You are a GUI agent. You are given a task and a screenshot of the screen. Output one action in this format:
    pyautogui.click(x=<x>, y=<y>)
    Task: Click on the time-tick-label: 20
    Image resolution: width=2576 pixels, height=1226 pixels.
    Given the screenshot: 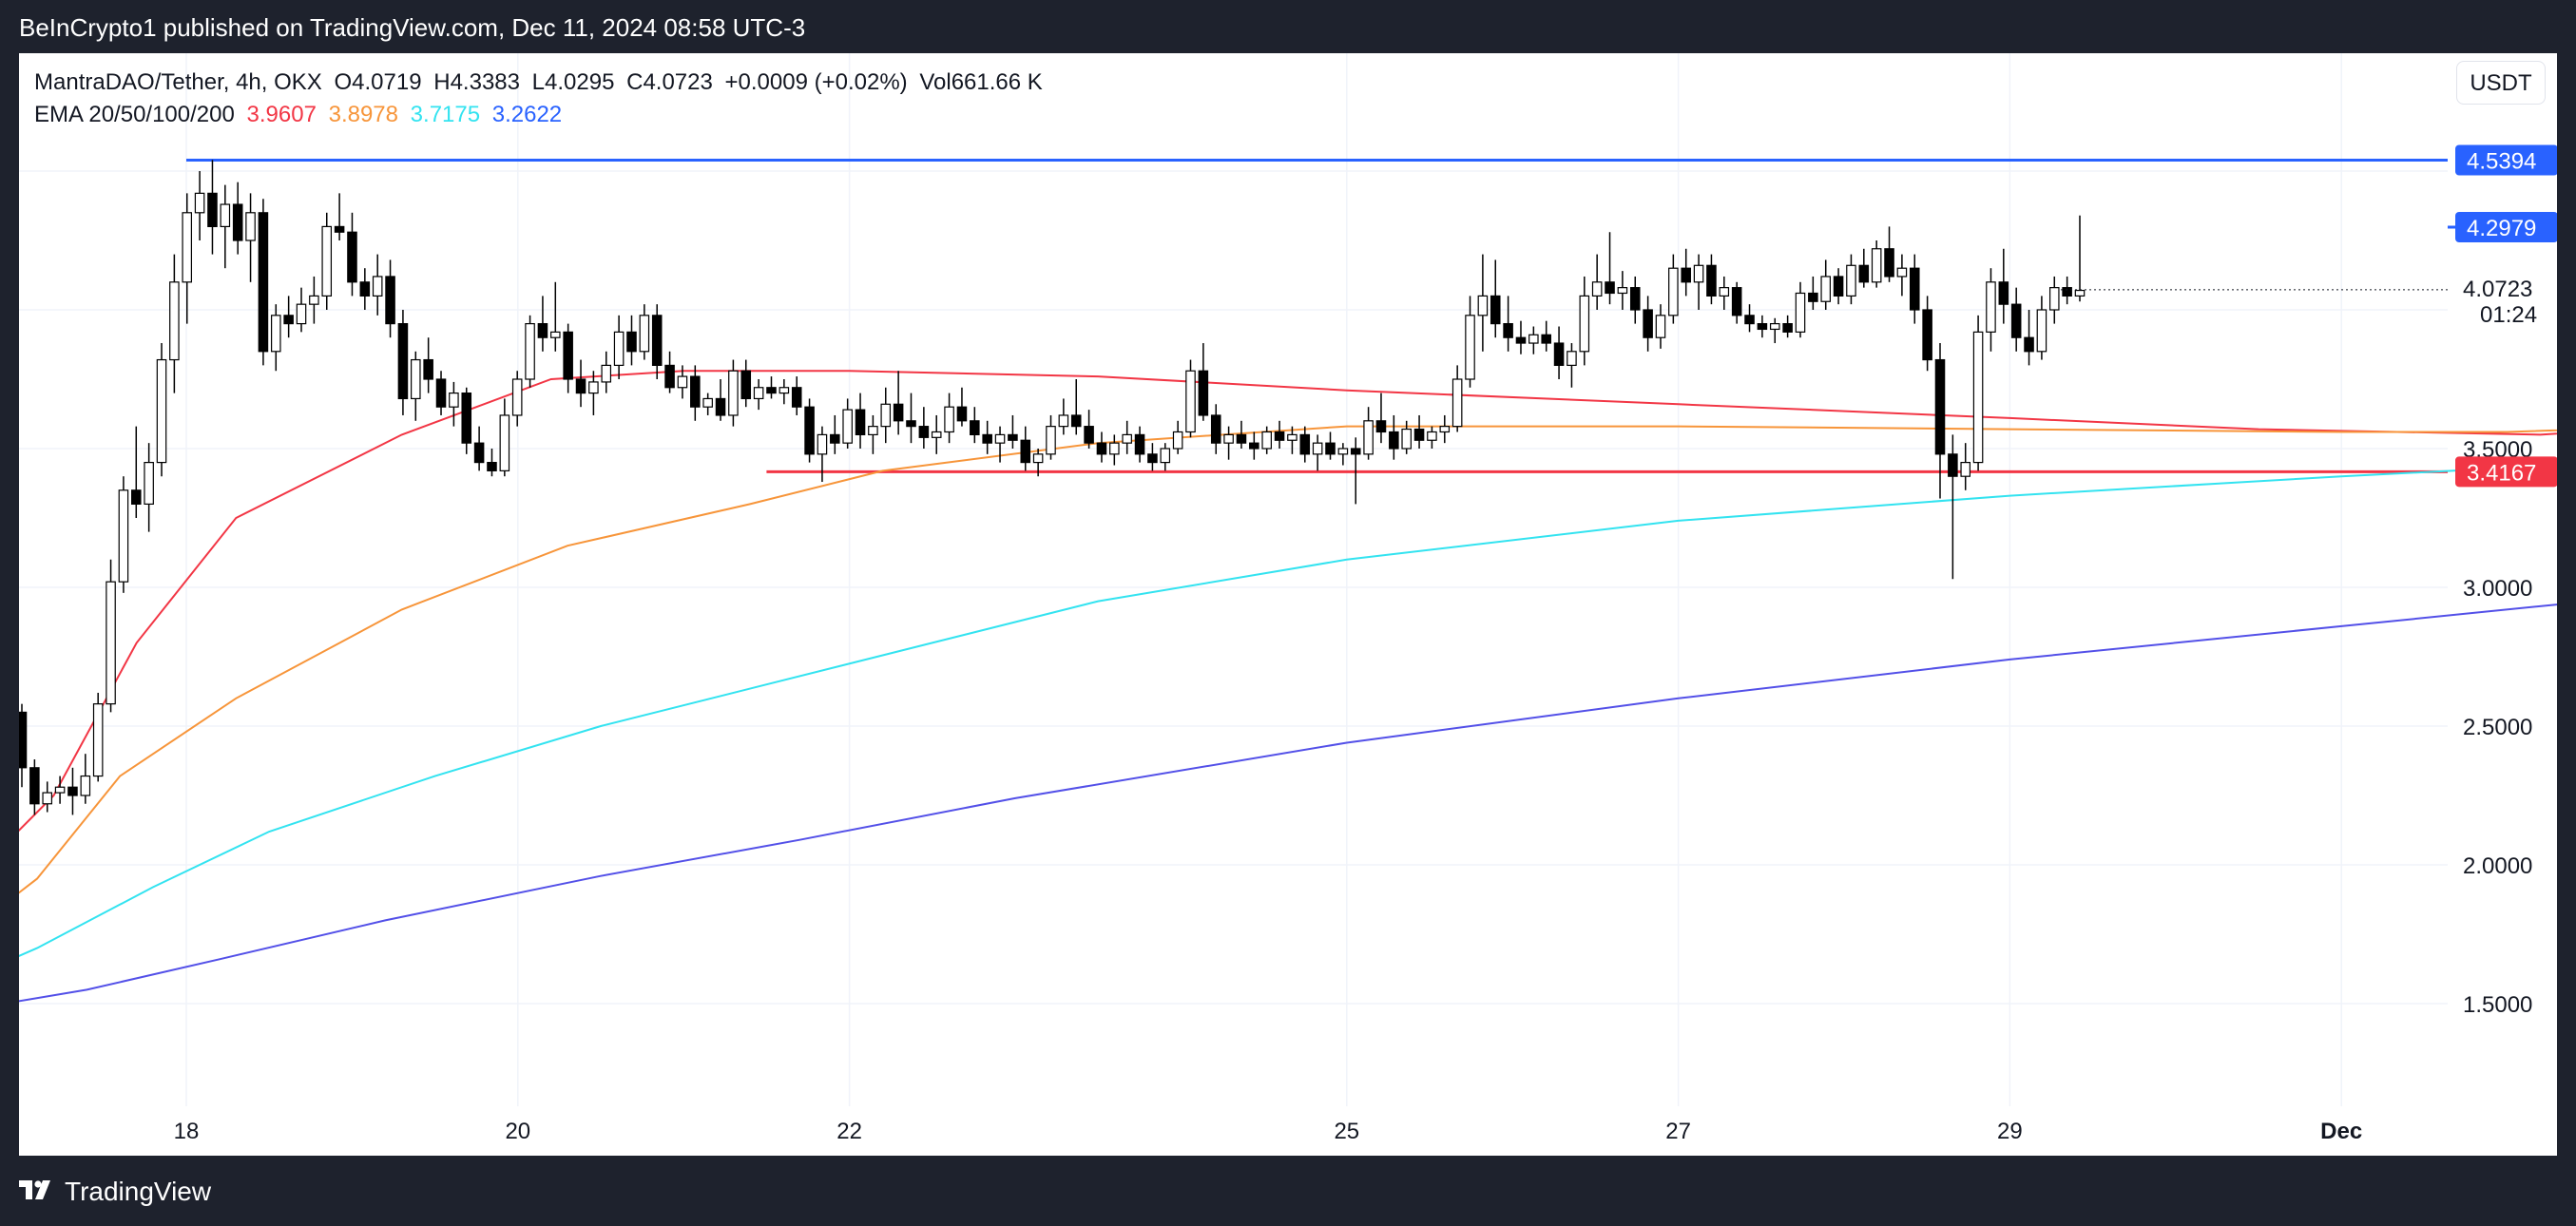 What is the action you would take?
    pyautogui.click(x=517, y=1132)
    